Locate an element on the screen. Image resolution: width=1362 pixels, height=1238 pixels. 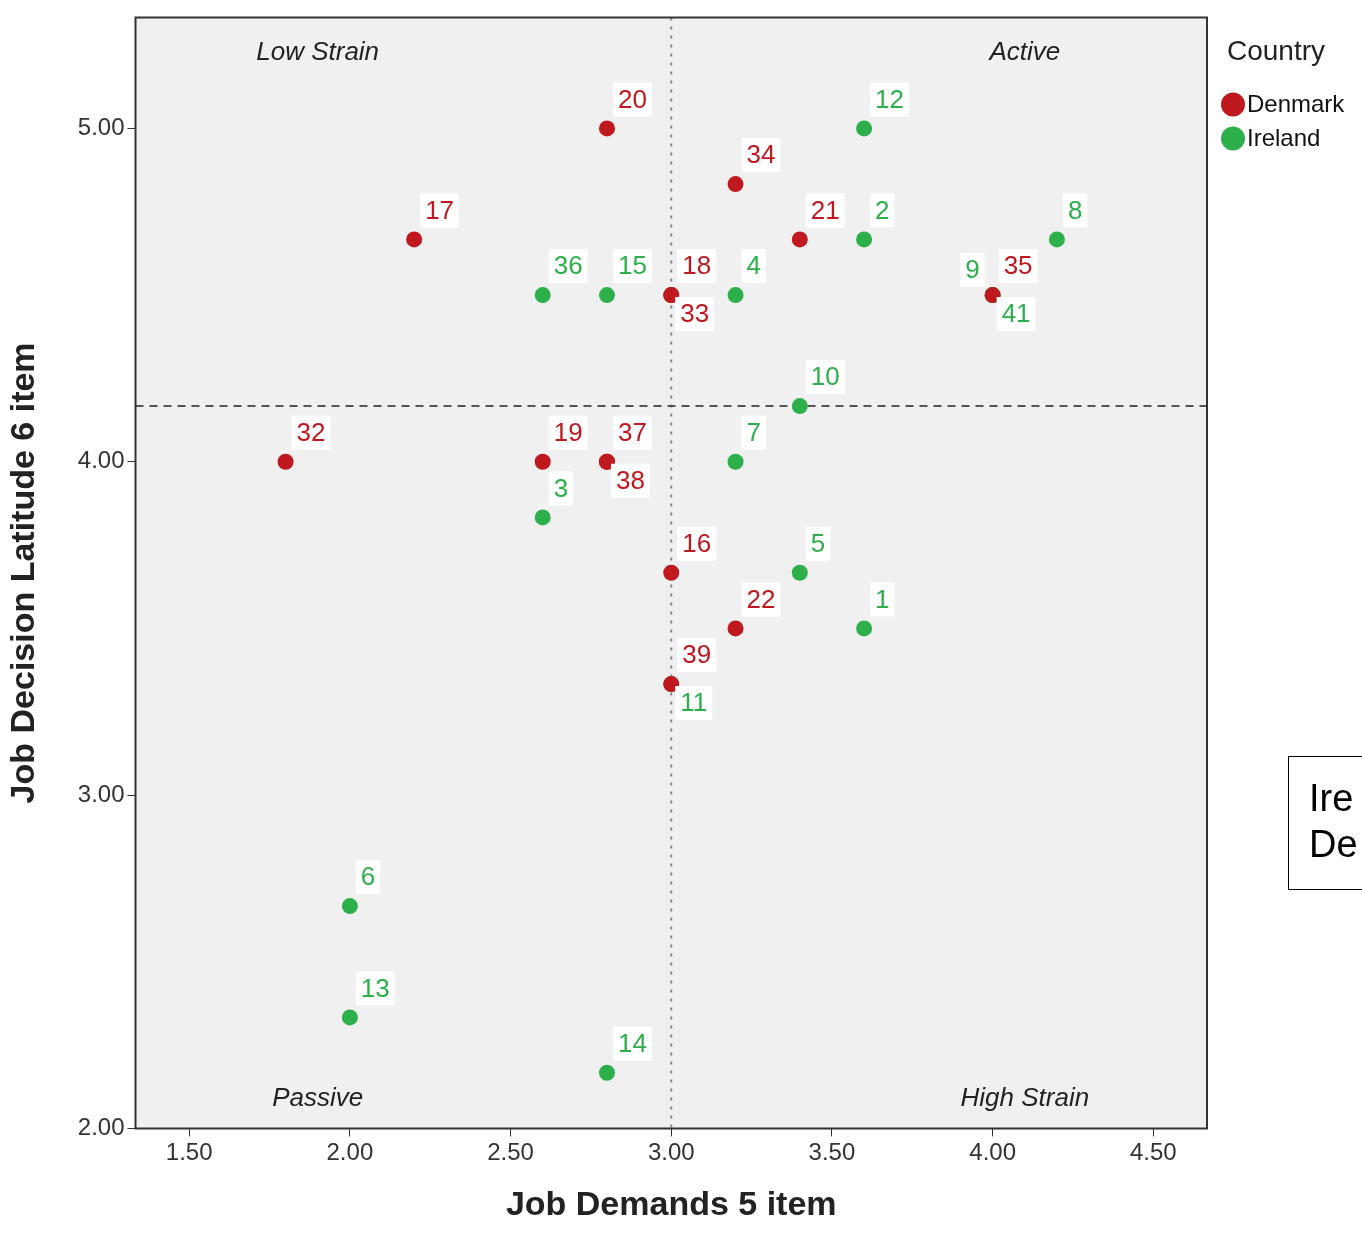
annotation: 41 is located at coordinates (1016, 313).